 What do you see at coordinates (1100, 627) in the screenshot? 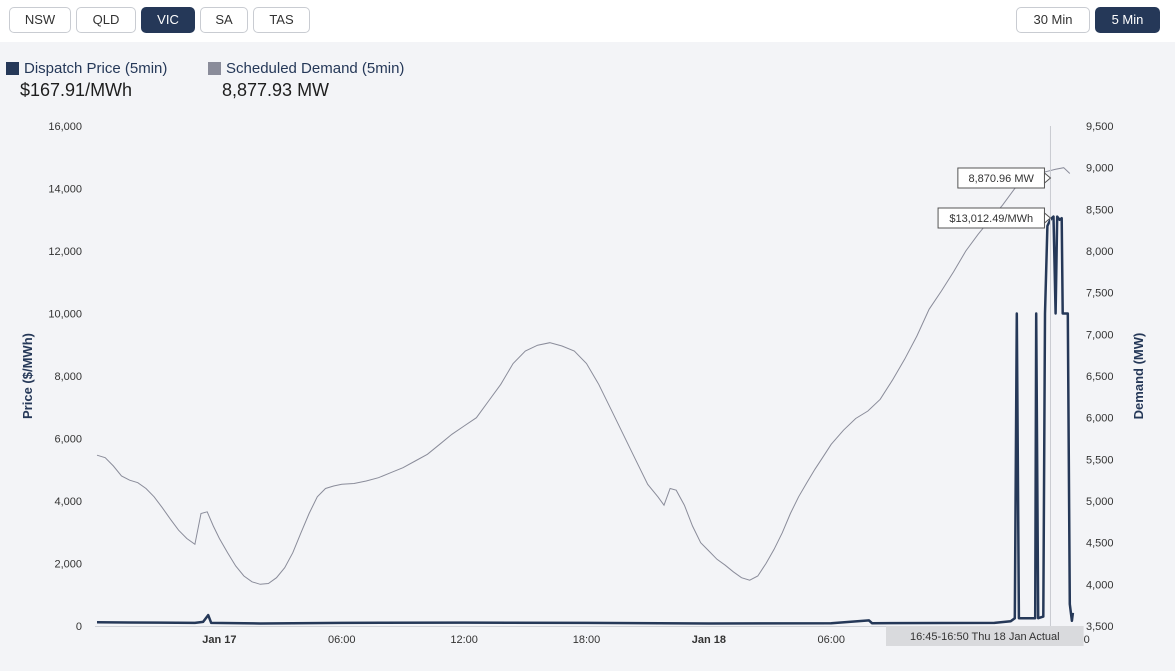
I see `y-right-tick-label: 3,500` at bounding box center [1100, 627].